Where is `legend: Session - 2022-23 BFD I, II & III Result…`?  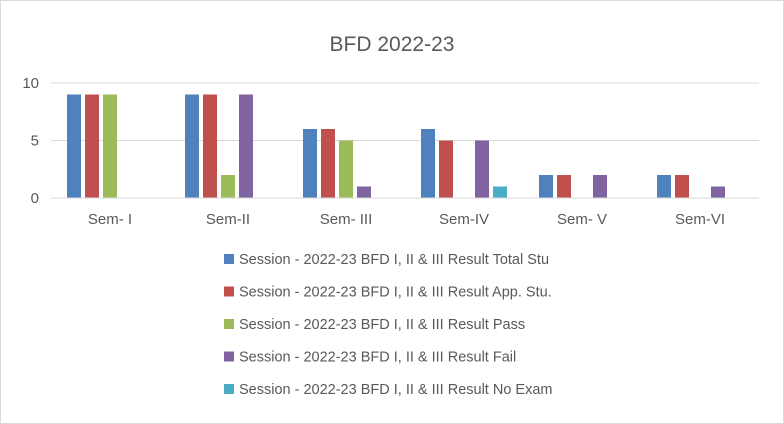 legend: Session - 2022-23 BFD I, II & III Result… is located at coordinates (388, 325).